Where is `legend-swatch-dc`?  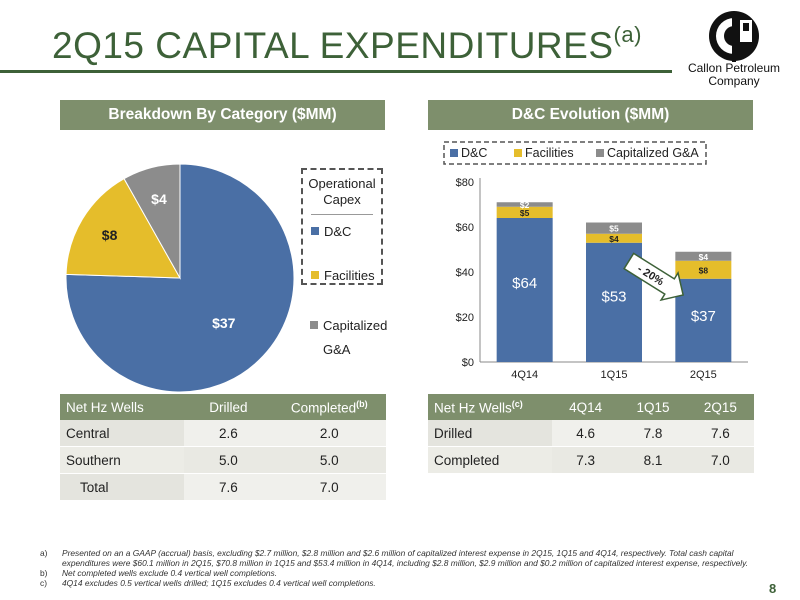 legend-swatch-dc is located at coordinates (315, 231).